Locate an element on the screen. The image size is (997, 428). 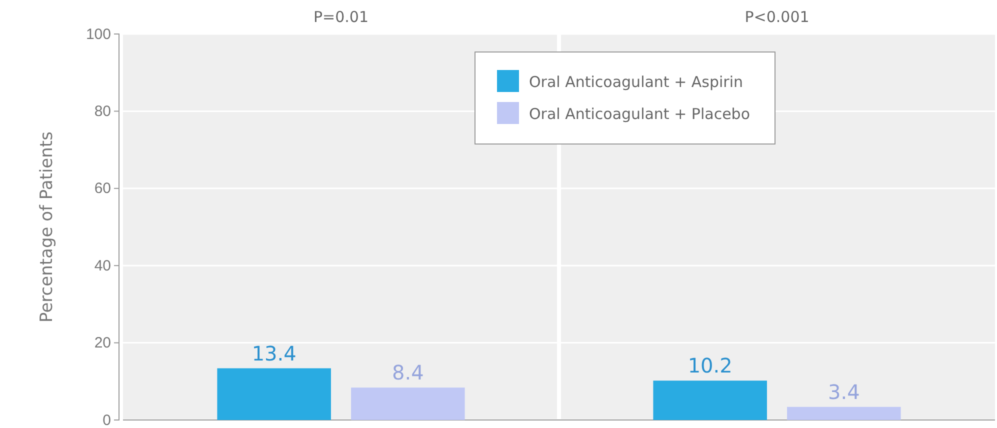
data-label: 8.4 is located at coordinates (408, 372).